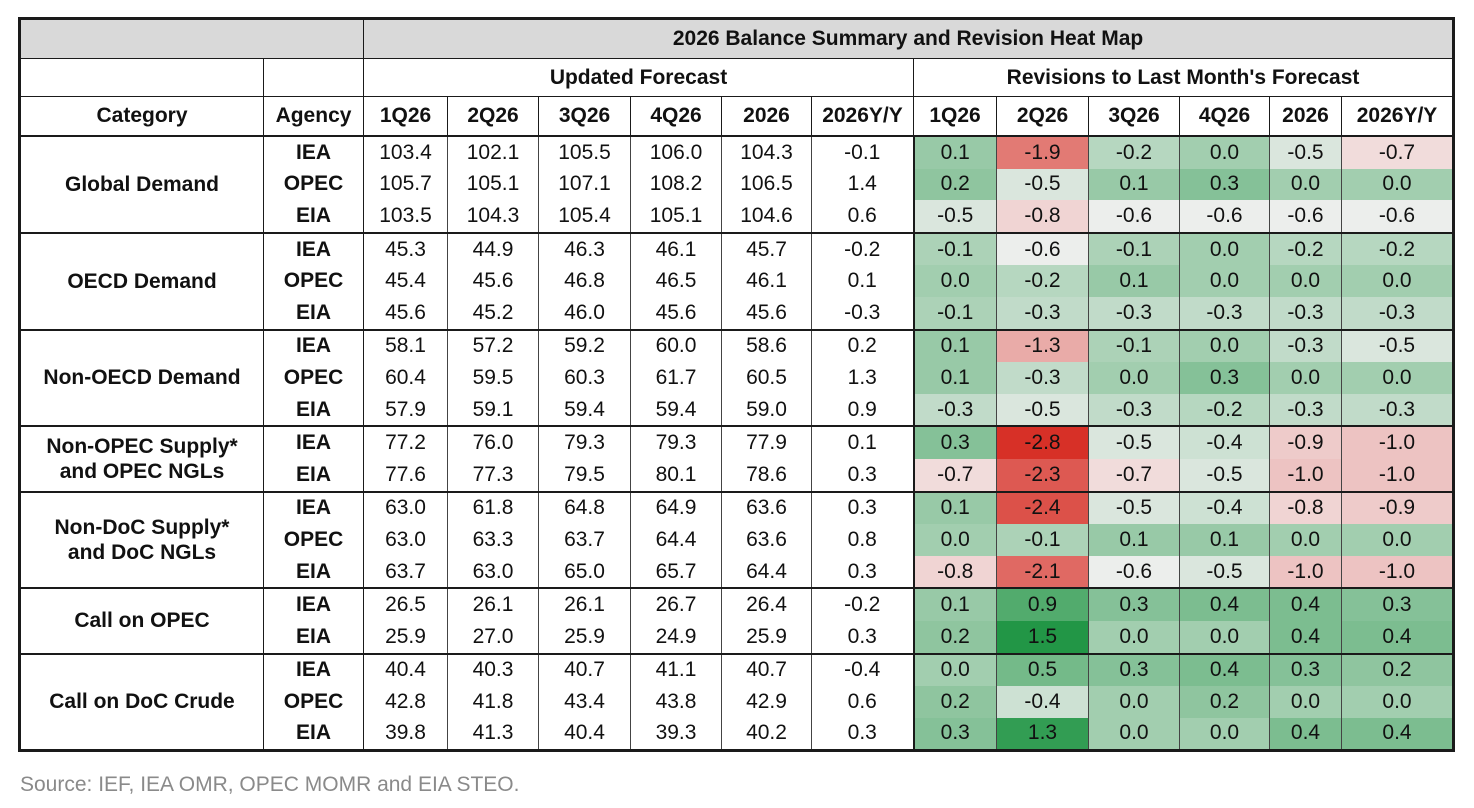 Image resolution: width=1474 pixels, height=808 pixels. What do you see at coordinates (954, 572) in the screenshot?
I see `revision-cell: -0.8` at bounding box center [954, 572].